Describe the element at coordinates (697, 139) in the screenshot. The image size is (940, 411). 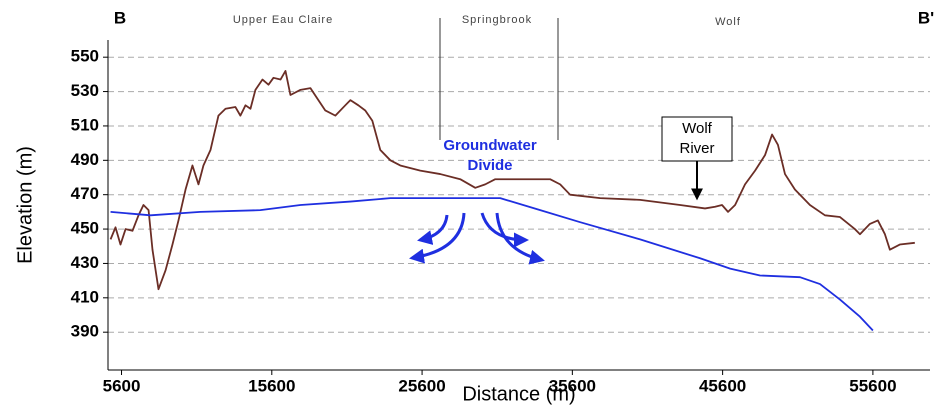
I see `river-box` at that location.